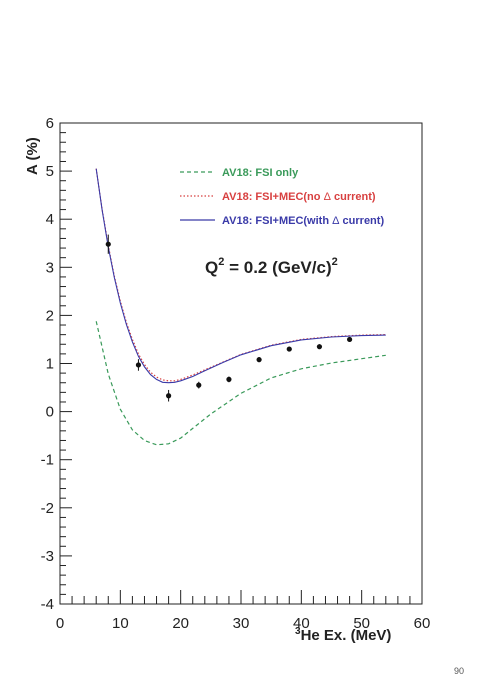 This screenshot has width=500, height=688. Describe the element at coordinates (120, 623) in the screenshot. I see `x-tick-label: 10` at that location.